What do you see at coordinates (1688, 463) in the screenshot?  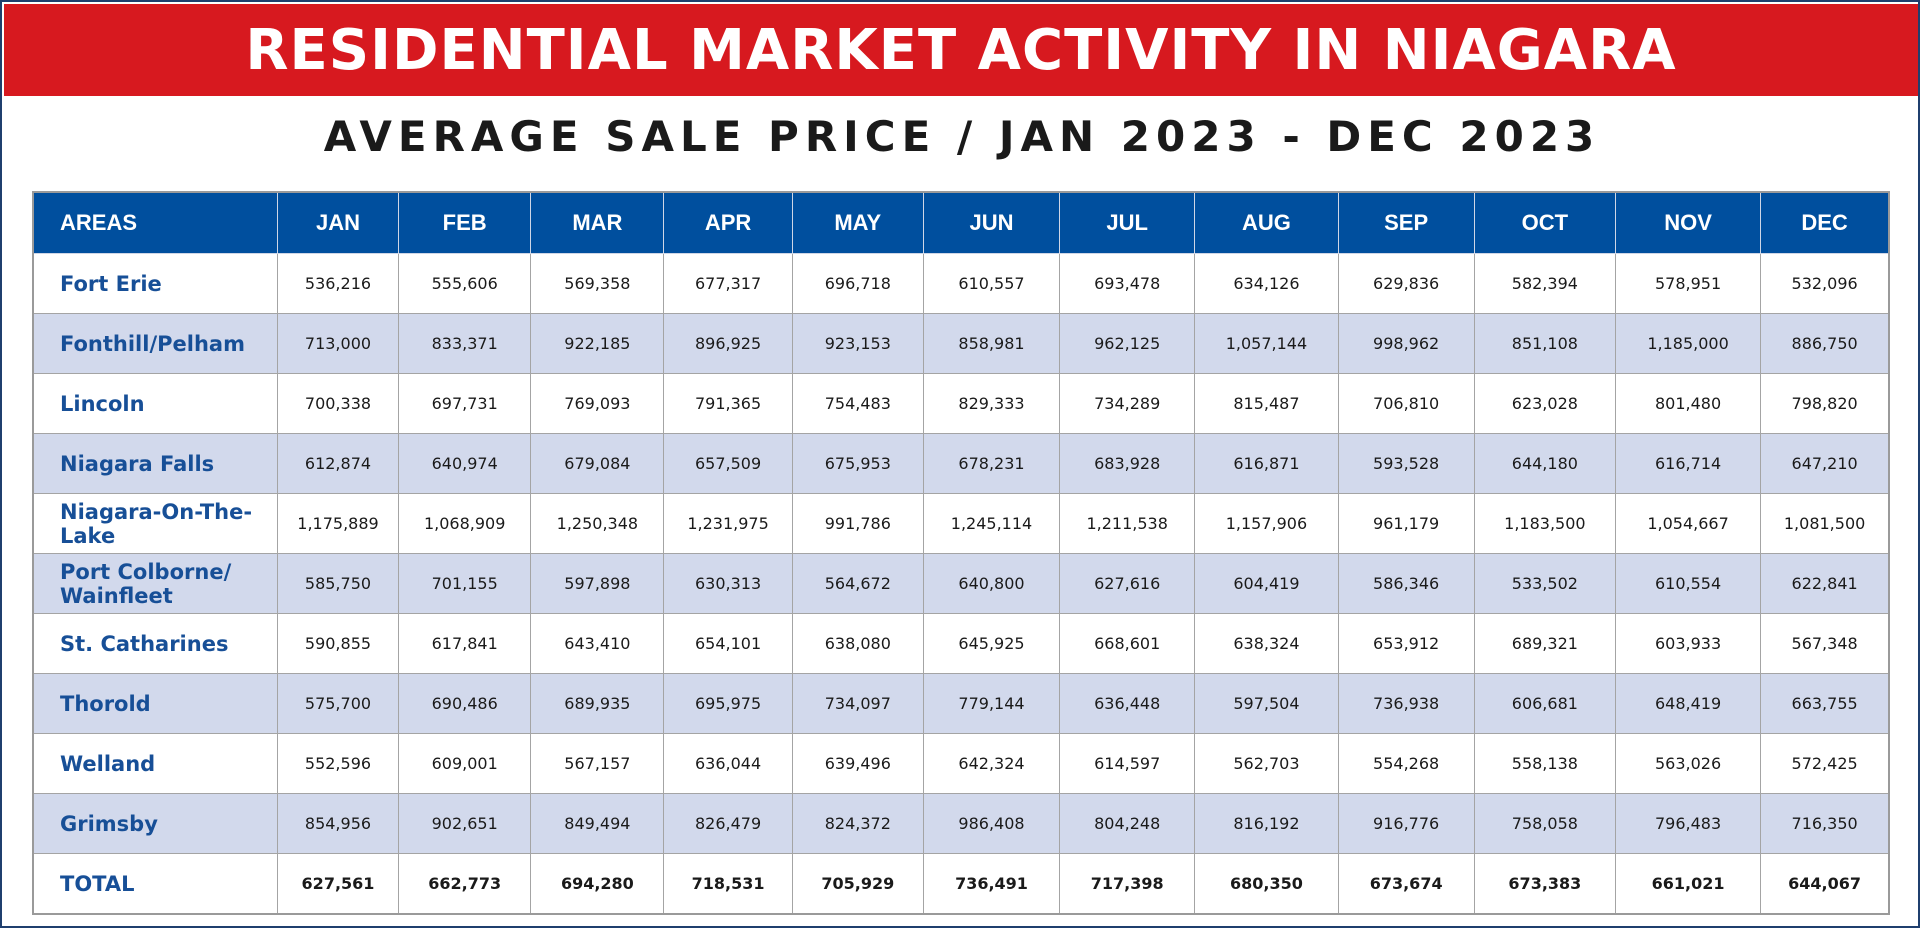 I see `price-cell: 616,714` at bounding box center [1688, 463].